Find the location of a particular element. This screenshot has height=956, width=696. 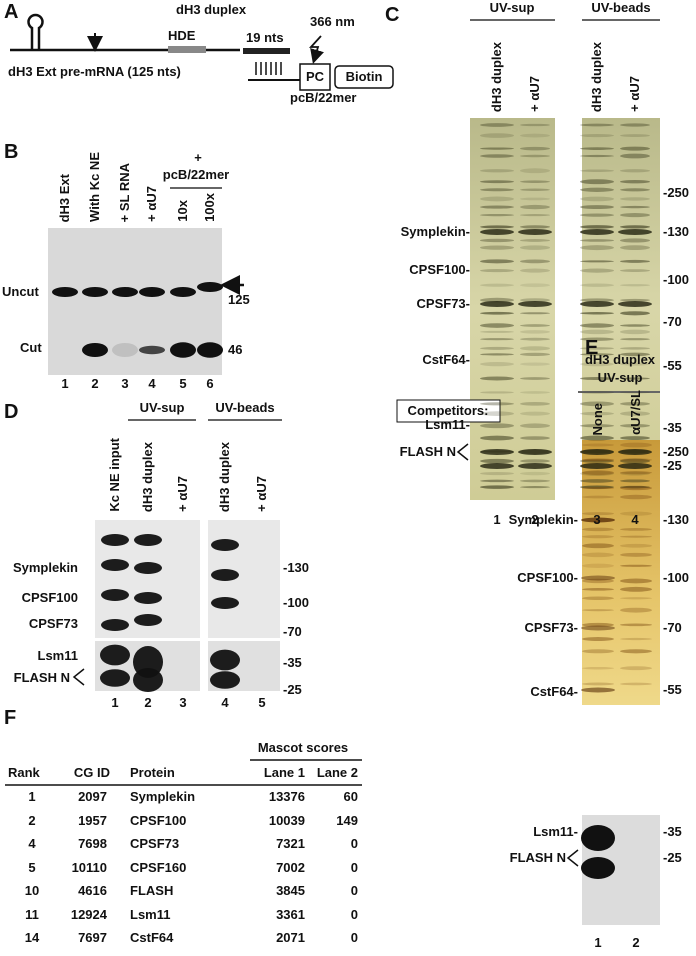

table-cell: CstF64 is located at coordinates (152, 937).